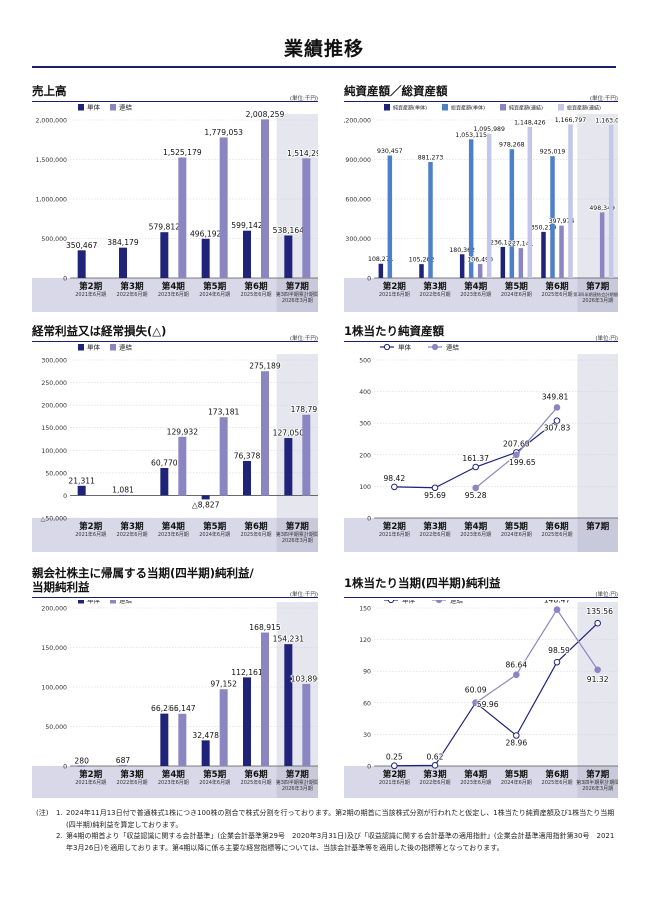 This screenshot has width=648, height=915. What do you see at coordinates (390, 151) in the screenshot?
I see `data-label: 930,457` at bounding box center [390, 151].